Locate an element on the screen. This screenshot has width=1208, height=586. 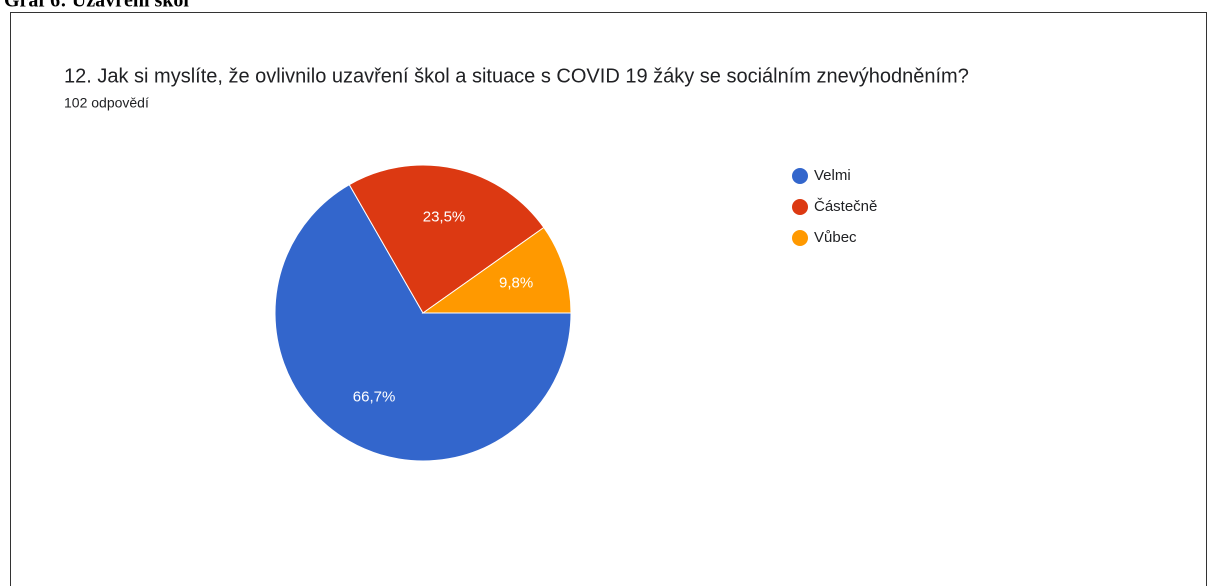
caption: Graf 6: Uzavření škol is located at coordinates (96, 6).